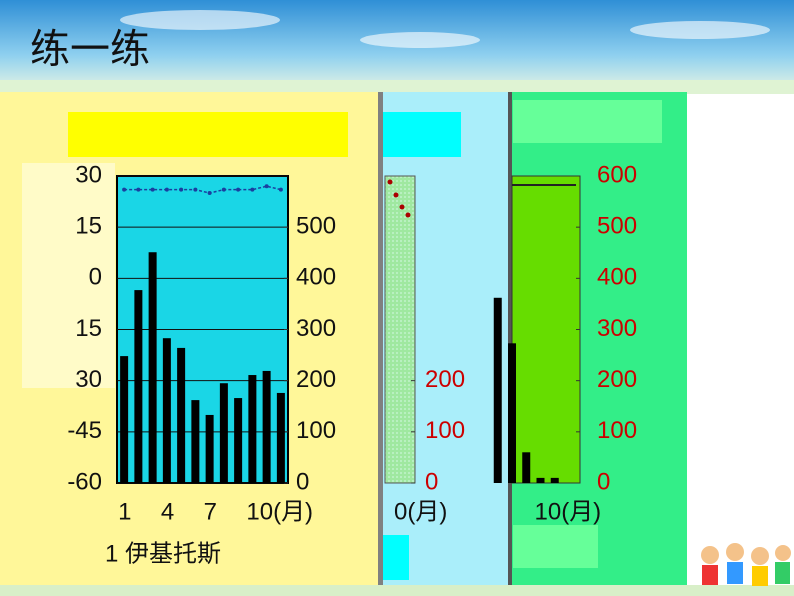  I want to click on x-tick-label: 0(月), so click(420, 511).